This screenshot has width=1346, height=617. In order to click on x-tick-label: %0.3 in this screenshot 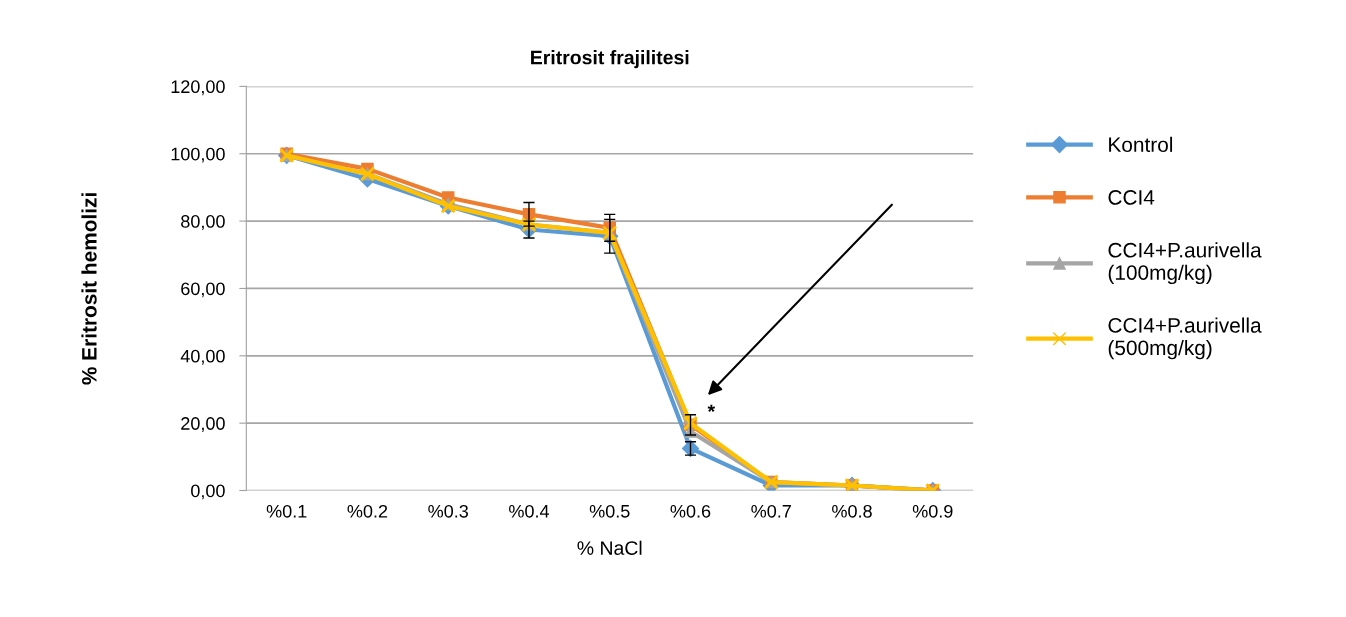, I will do `click(448, 511)`.